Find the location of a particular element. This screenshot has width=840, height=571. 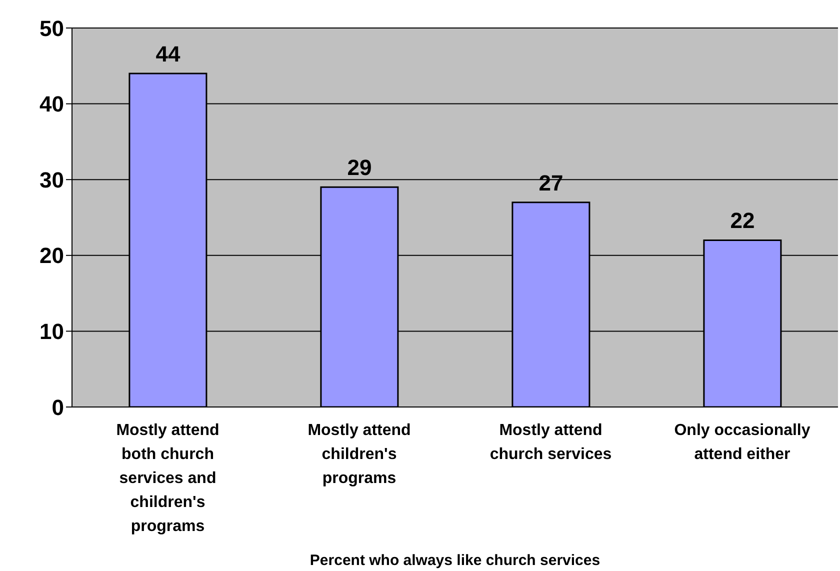

y-tick-label: 0 is located at coordinates (58, 407).